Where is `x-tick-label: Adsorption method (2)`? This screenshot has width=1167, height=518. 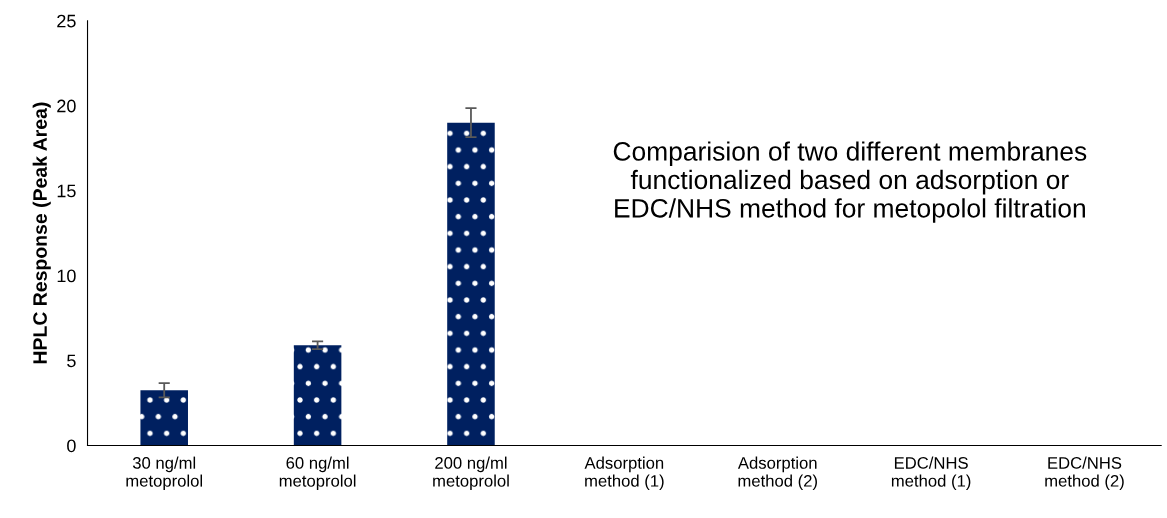 x-tick-label: Adsorption method (2) is located at coordinates (777, 473).